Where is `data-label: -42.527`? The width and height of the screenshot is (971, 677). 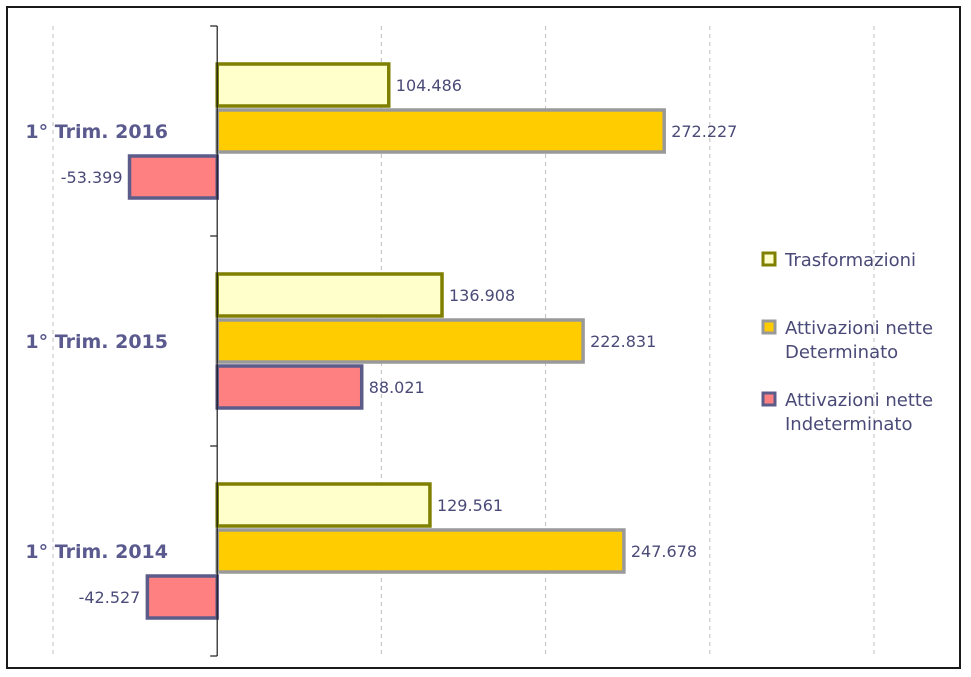
data-label: -42.527 is located at coordinates (110, 597).